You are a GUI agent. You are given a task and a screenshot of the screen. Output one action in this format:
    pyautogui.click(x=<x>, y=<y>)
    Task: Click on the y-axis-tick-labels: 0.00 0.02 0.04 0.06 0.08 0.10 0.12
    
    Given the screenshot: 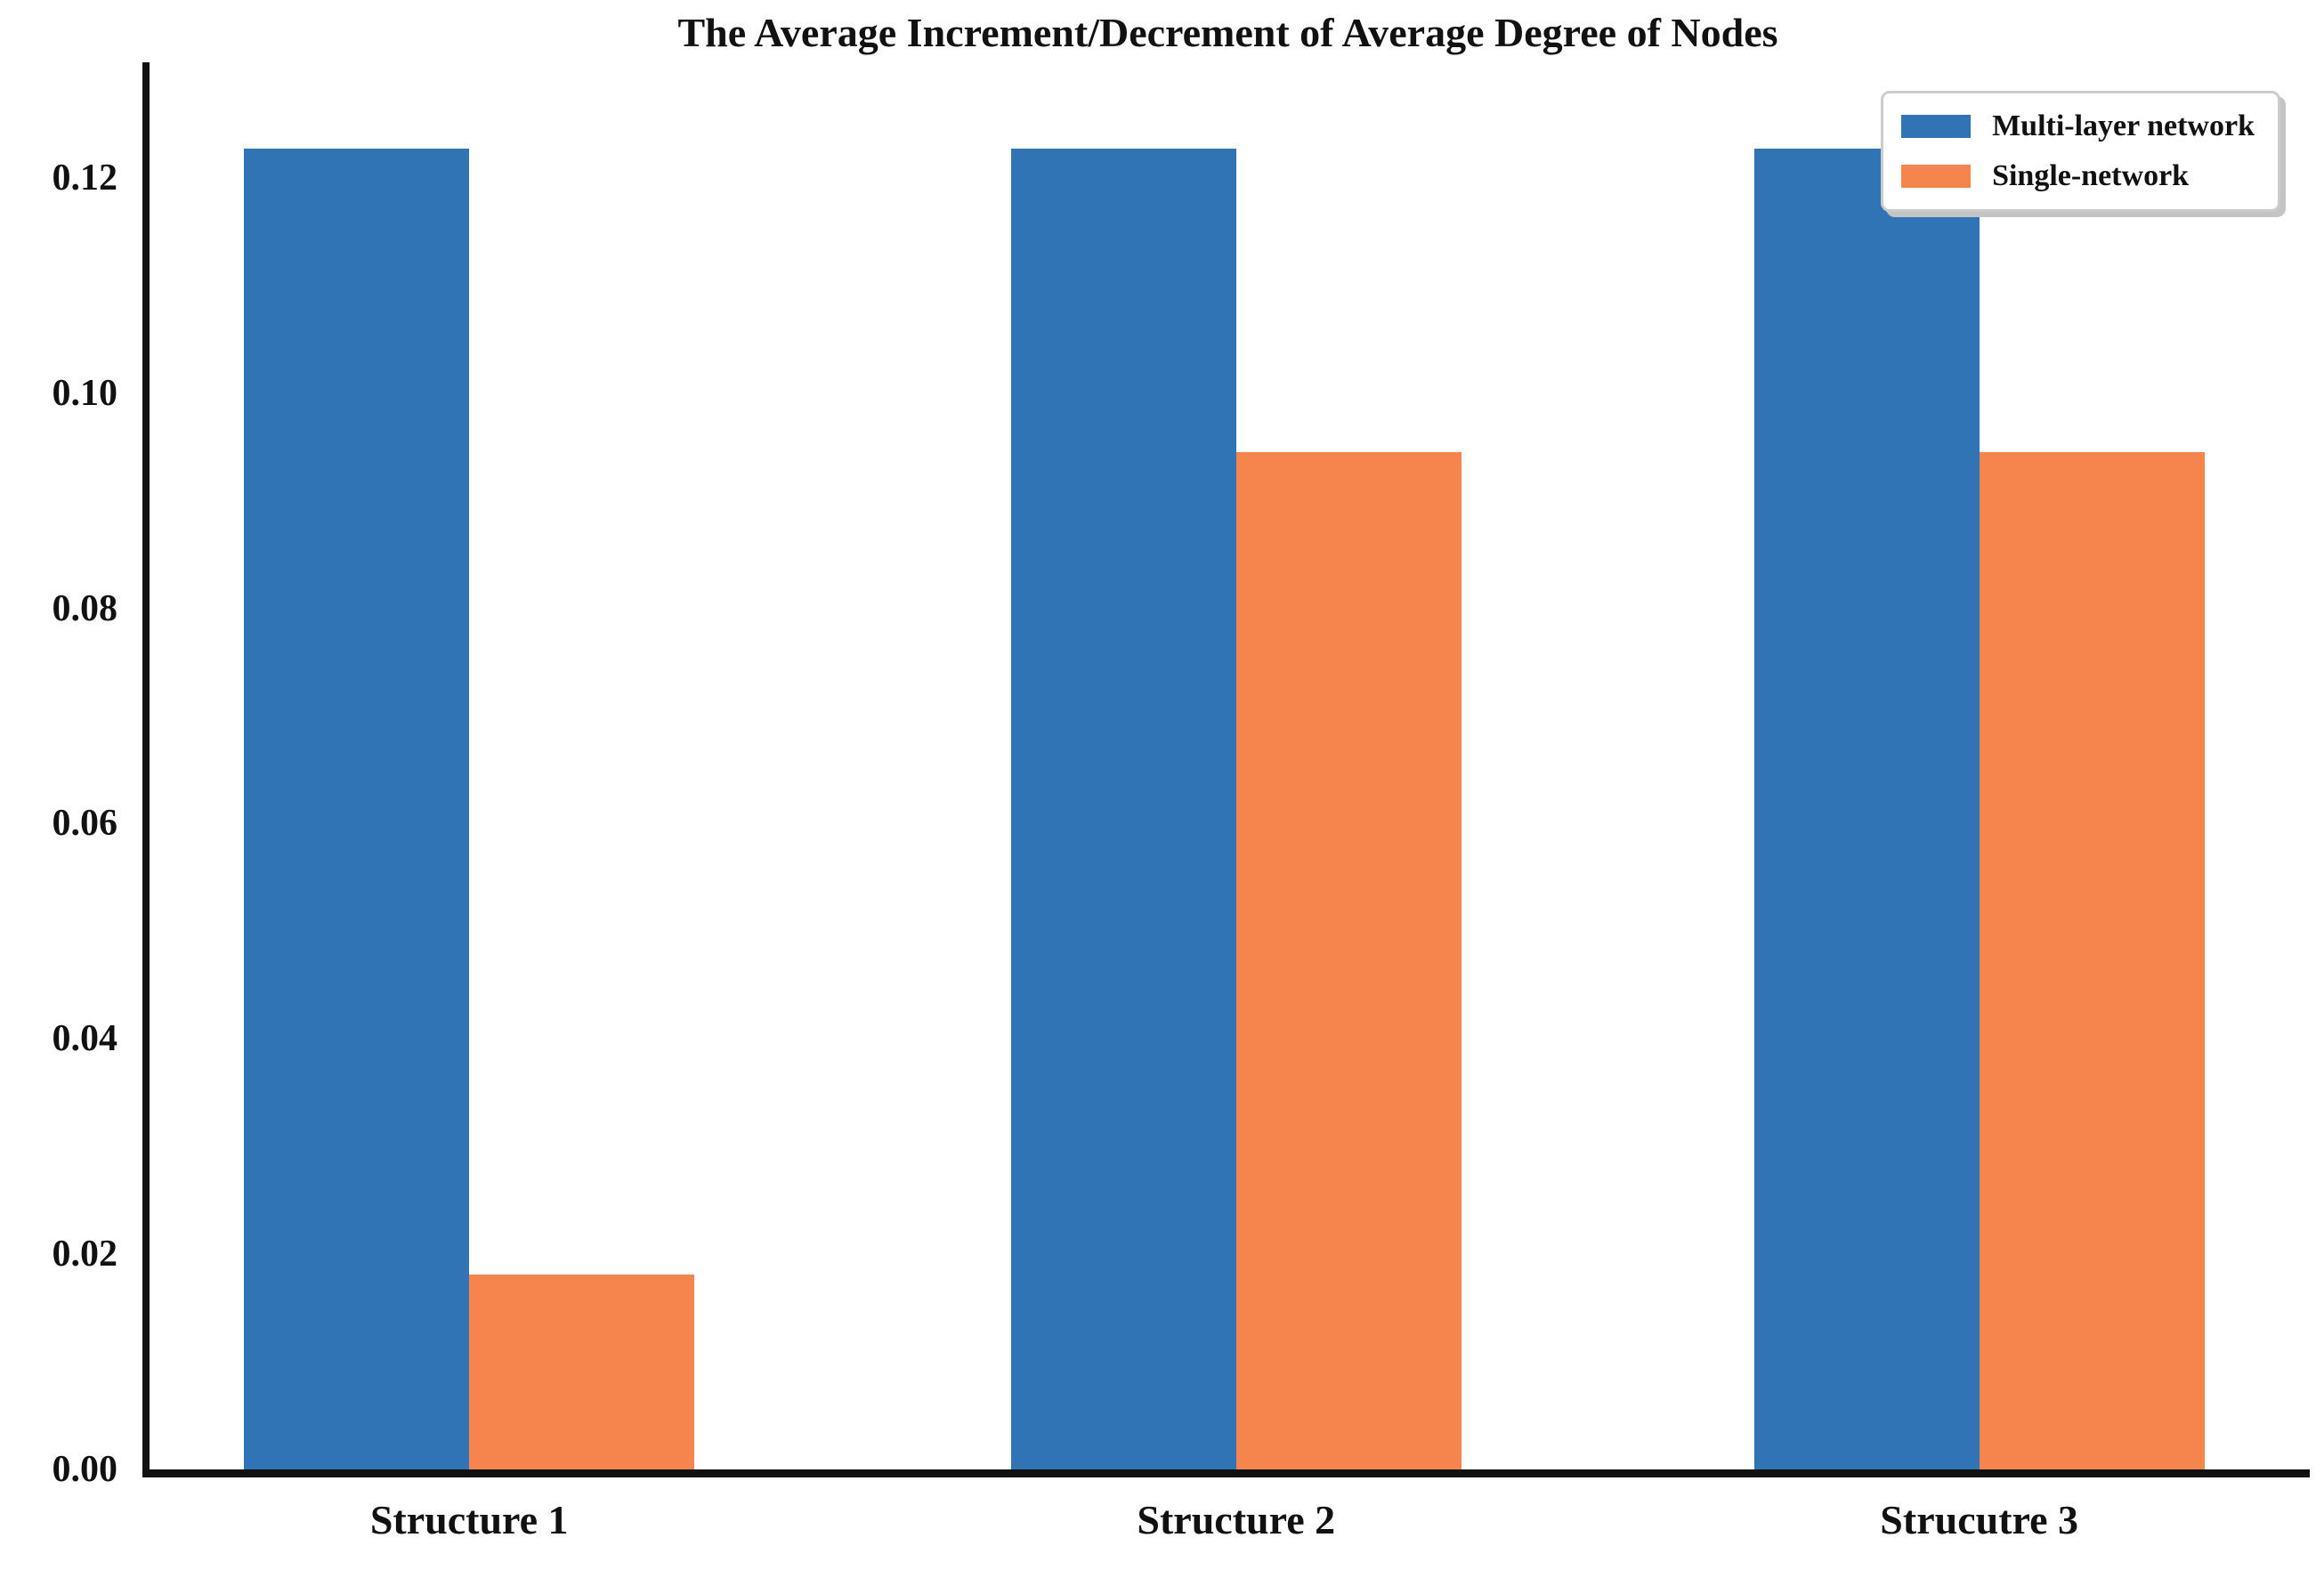 What is the action you would take?
    pyautogui.click(x=65, y=776)
    